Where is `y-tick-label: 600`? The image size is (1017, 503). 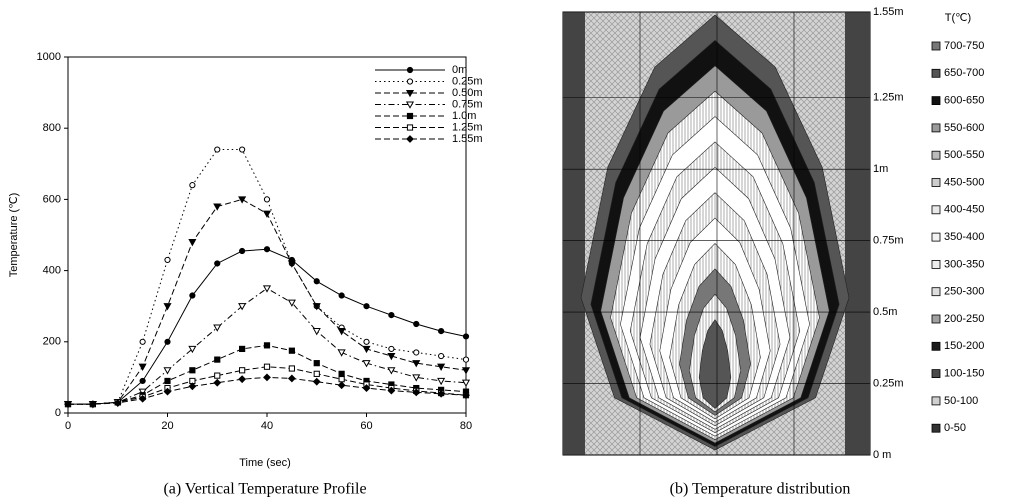
y-tick-label: 600 is located at coordinates (52, 199).